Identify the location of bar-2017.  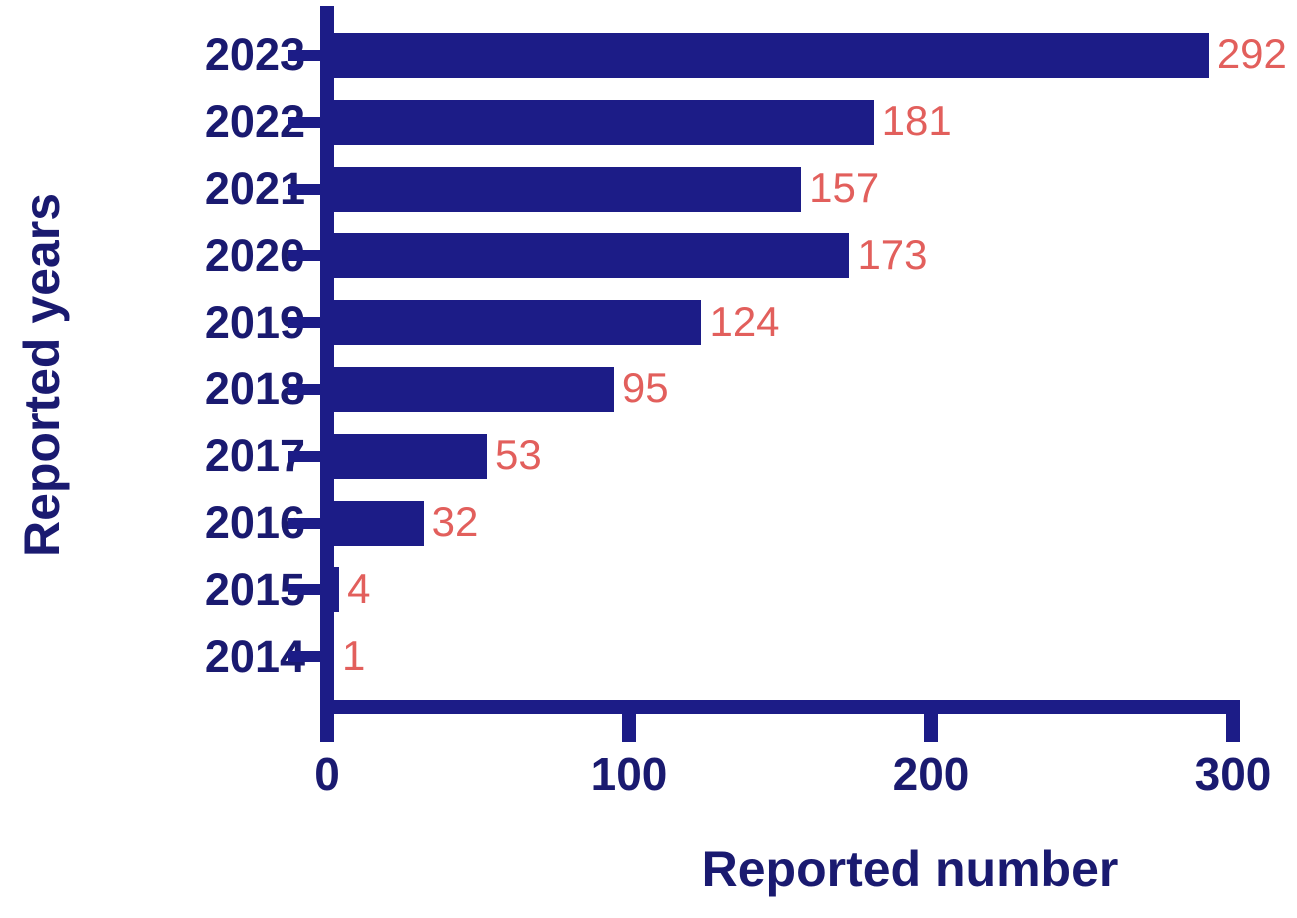
(407, 456).